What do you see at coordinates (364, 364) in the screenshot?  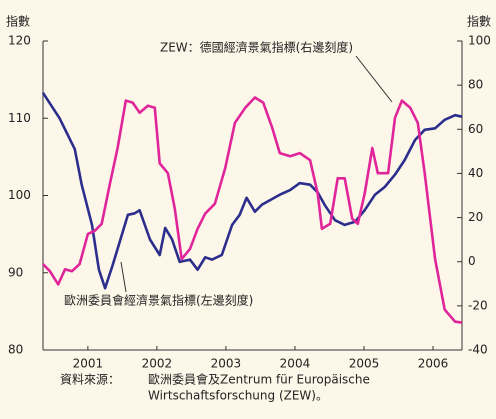 I see `x-tick-label: 2005` at bounding box center [364, 364].